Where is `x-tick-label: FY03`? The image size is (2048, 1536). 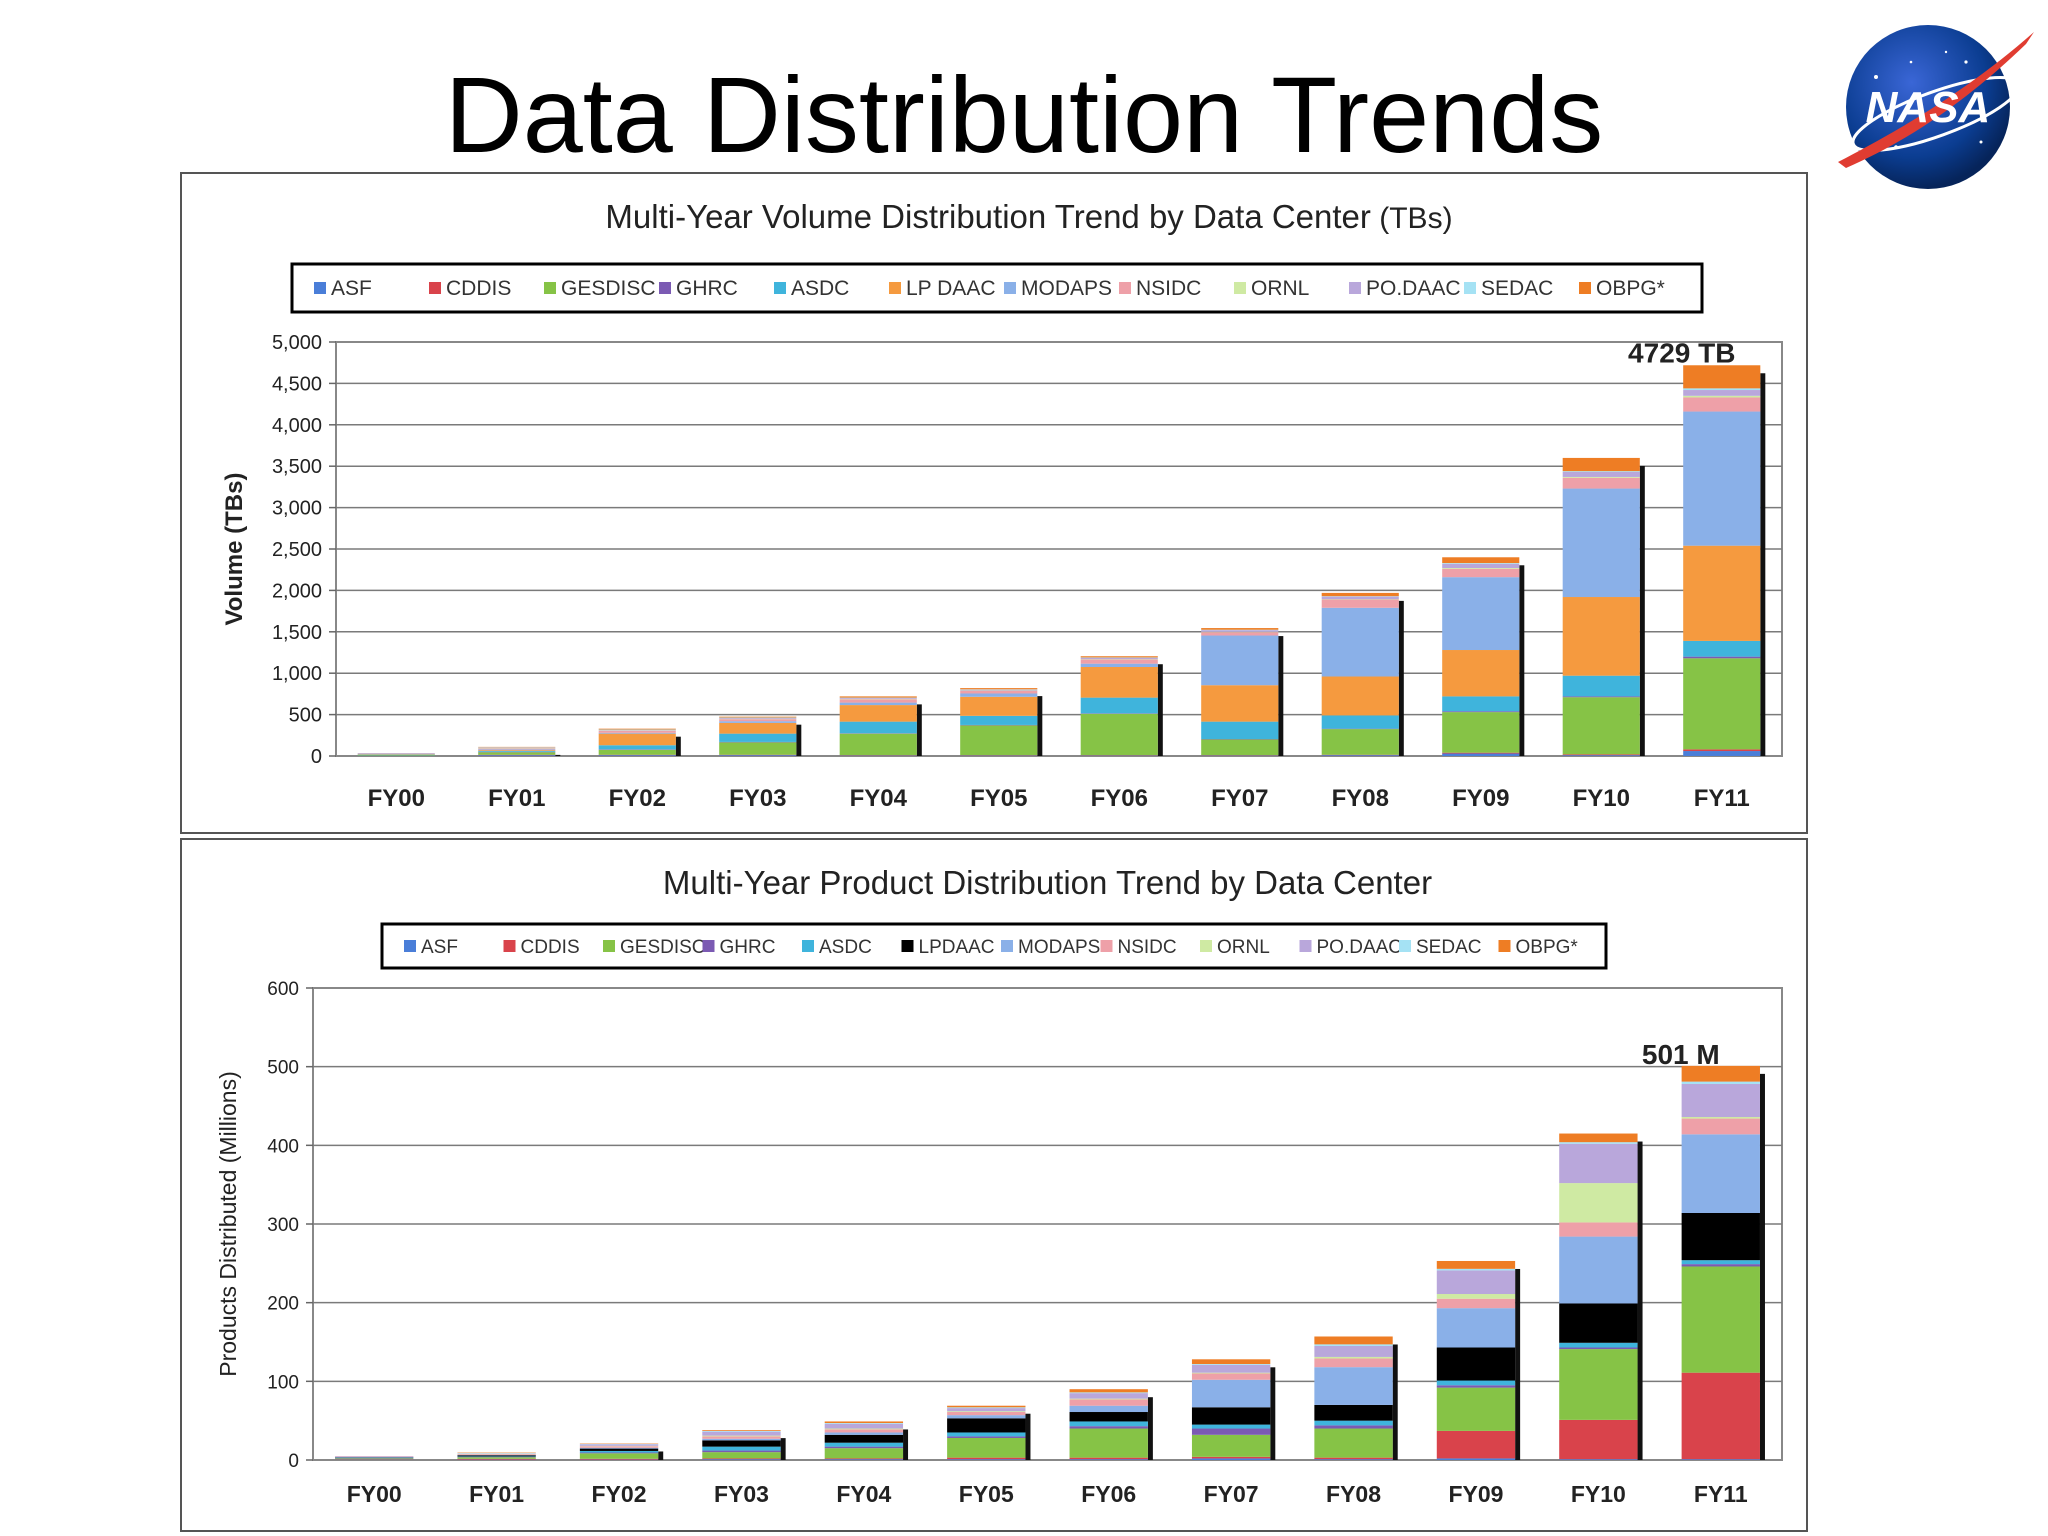 x-tick-label: FY03 is located at coordinates (741, 1494).